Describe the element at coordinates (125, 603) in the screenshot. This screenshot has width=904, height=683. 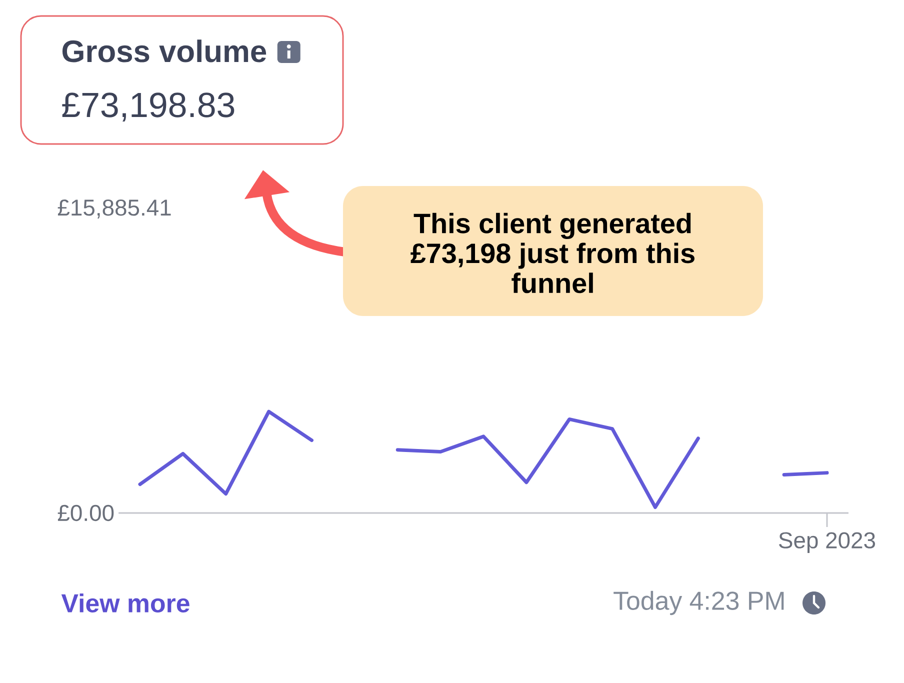
I see `text: View more` at that location.